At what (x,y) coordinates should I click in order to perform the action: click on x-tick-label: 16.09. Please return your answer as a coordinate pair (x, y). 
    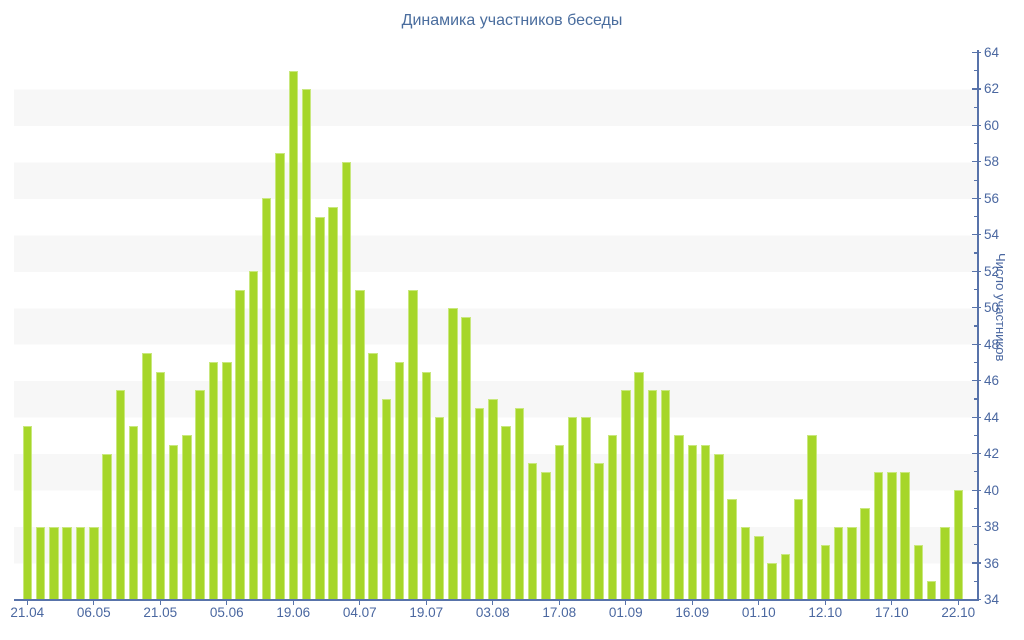
    Looking at the image, I should click on (692, 612).